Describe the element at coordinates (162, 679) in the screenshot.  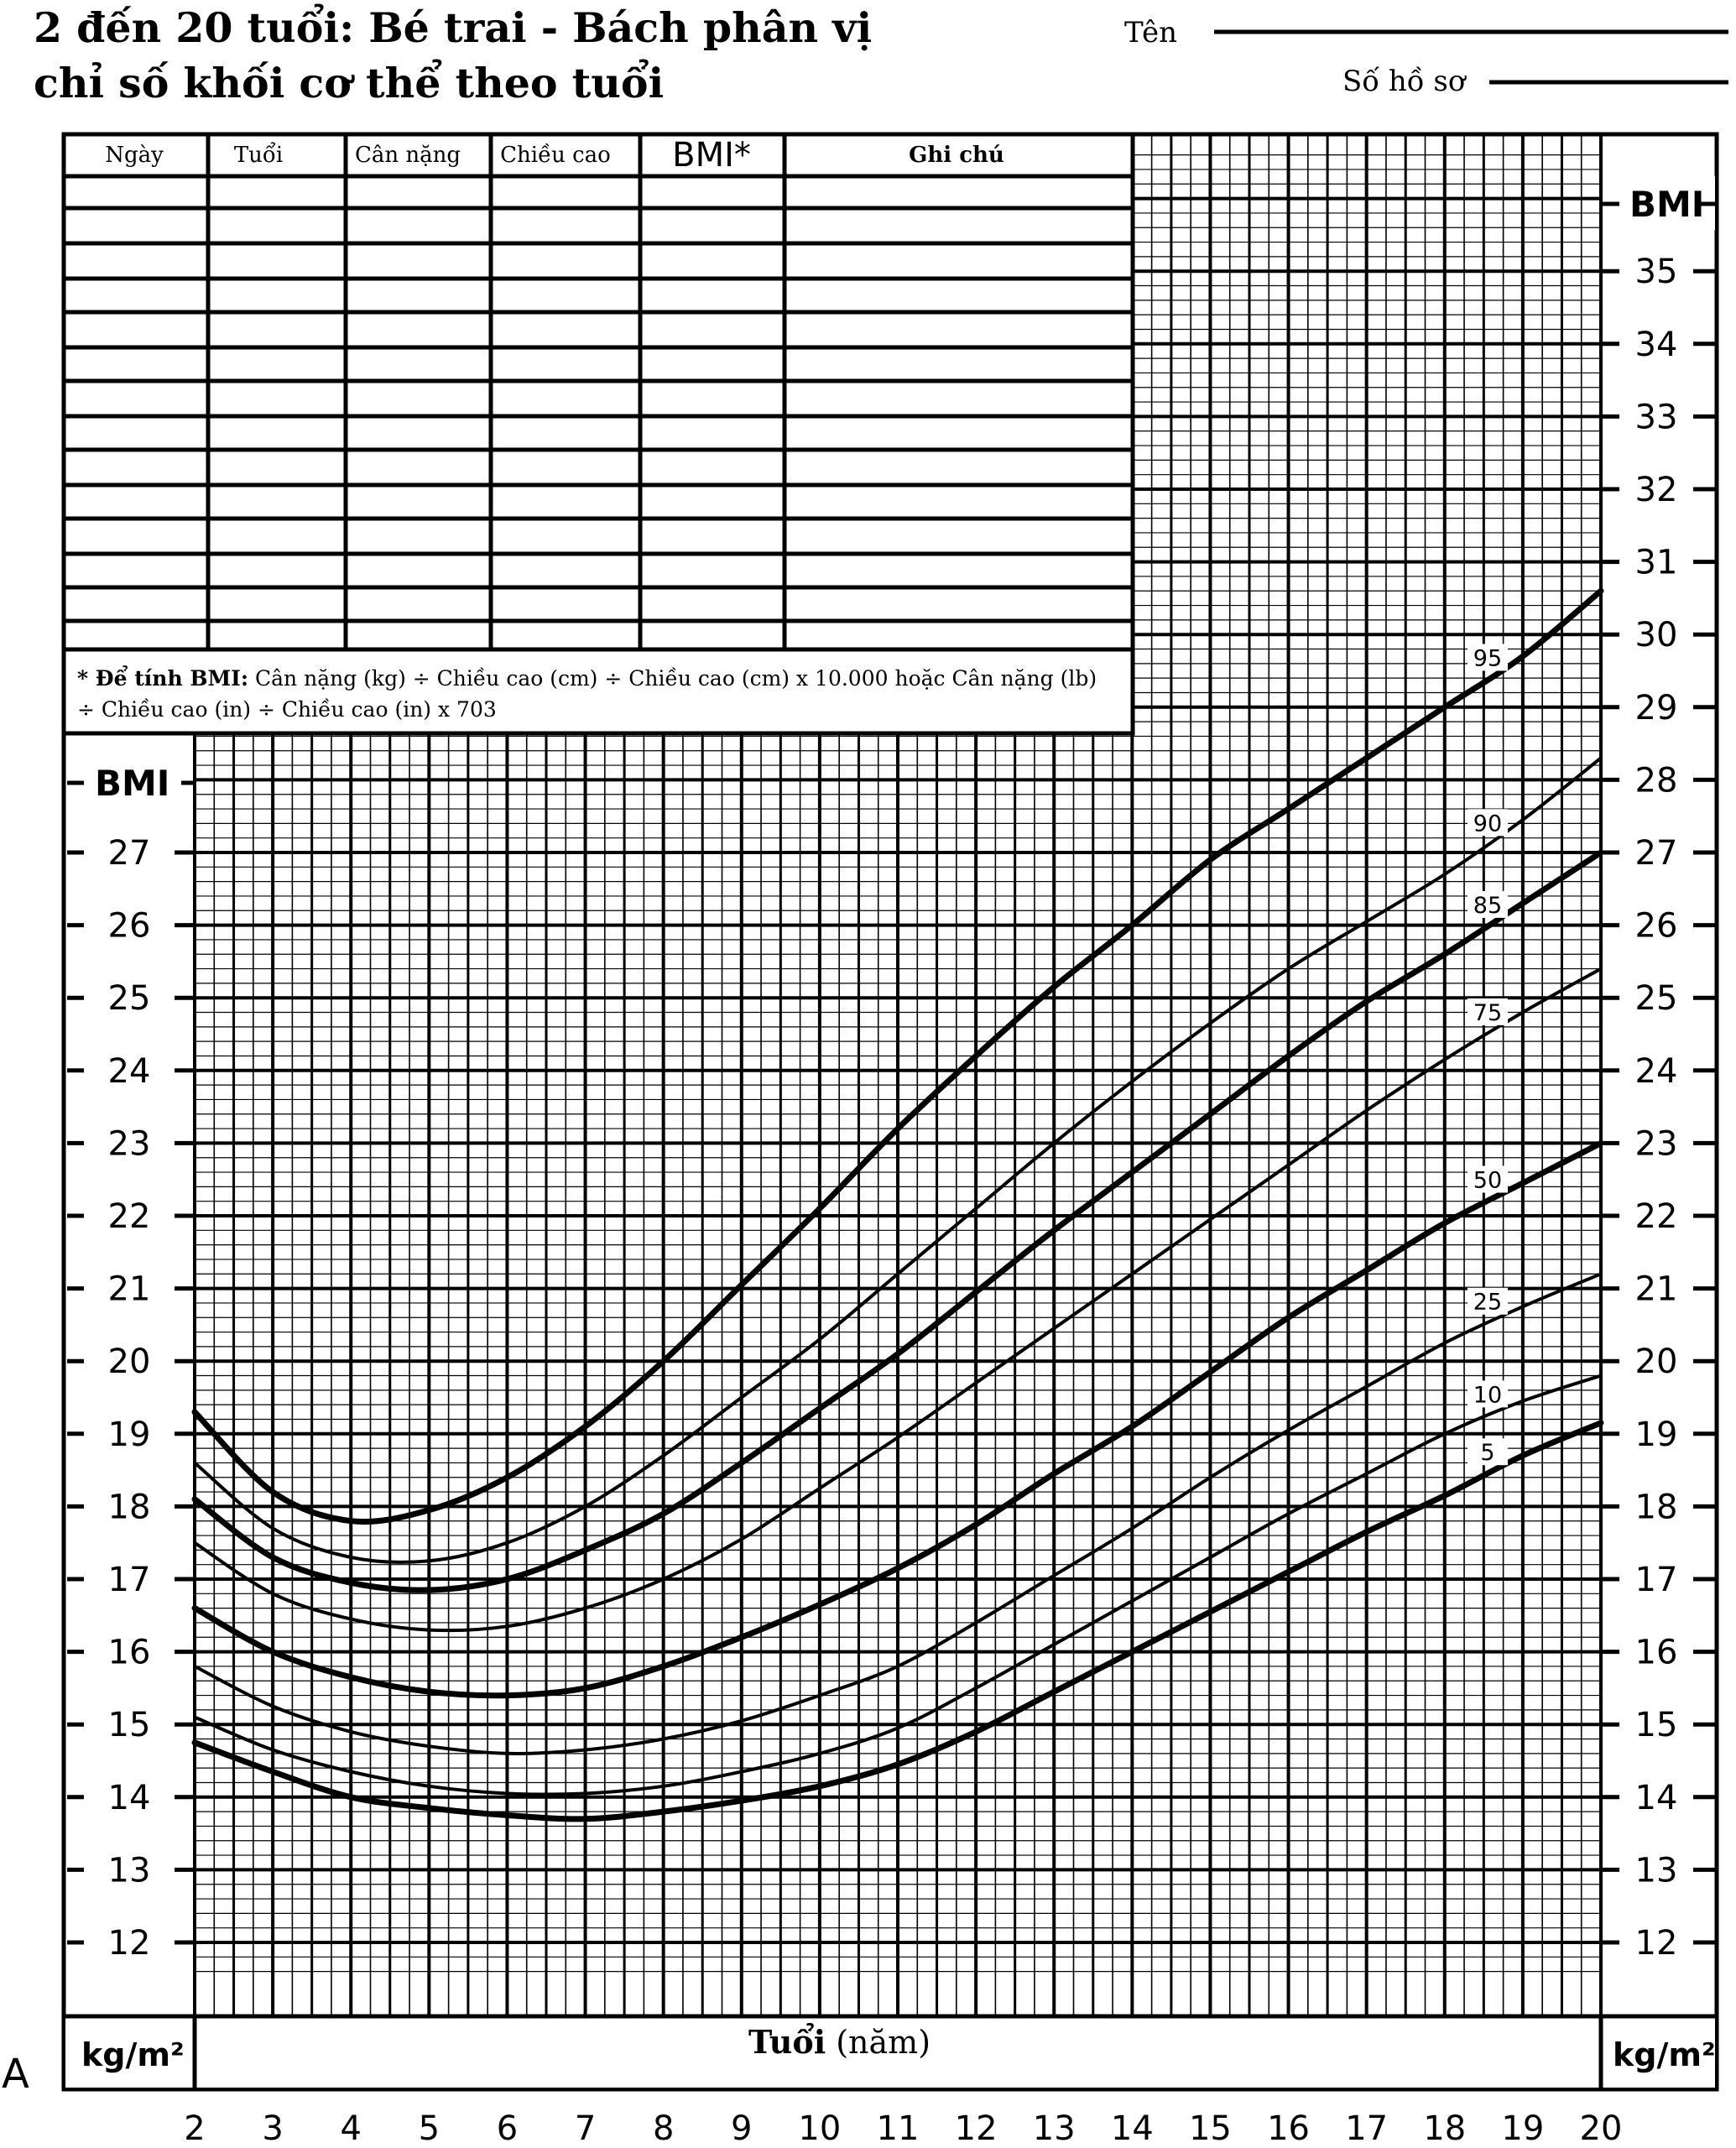
I see `bmi-formula-note-bold: * Để tính BMI:` at that location.